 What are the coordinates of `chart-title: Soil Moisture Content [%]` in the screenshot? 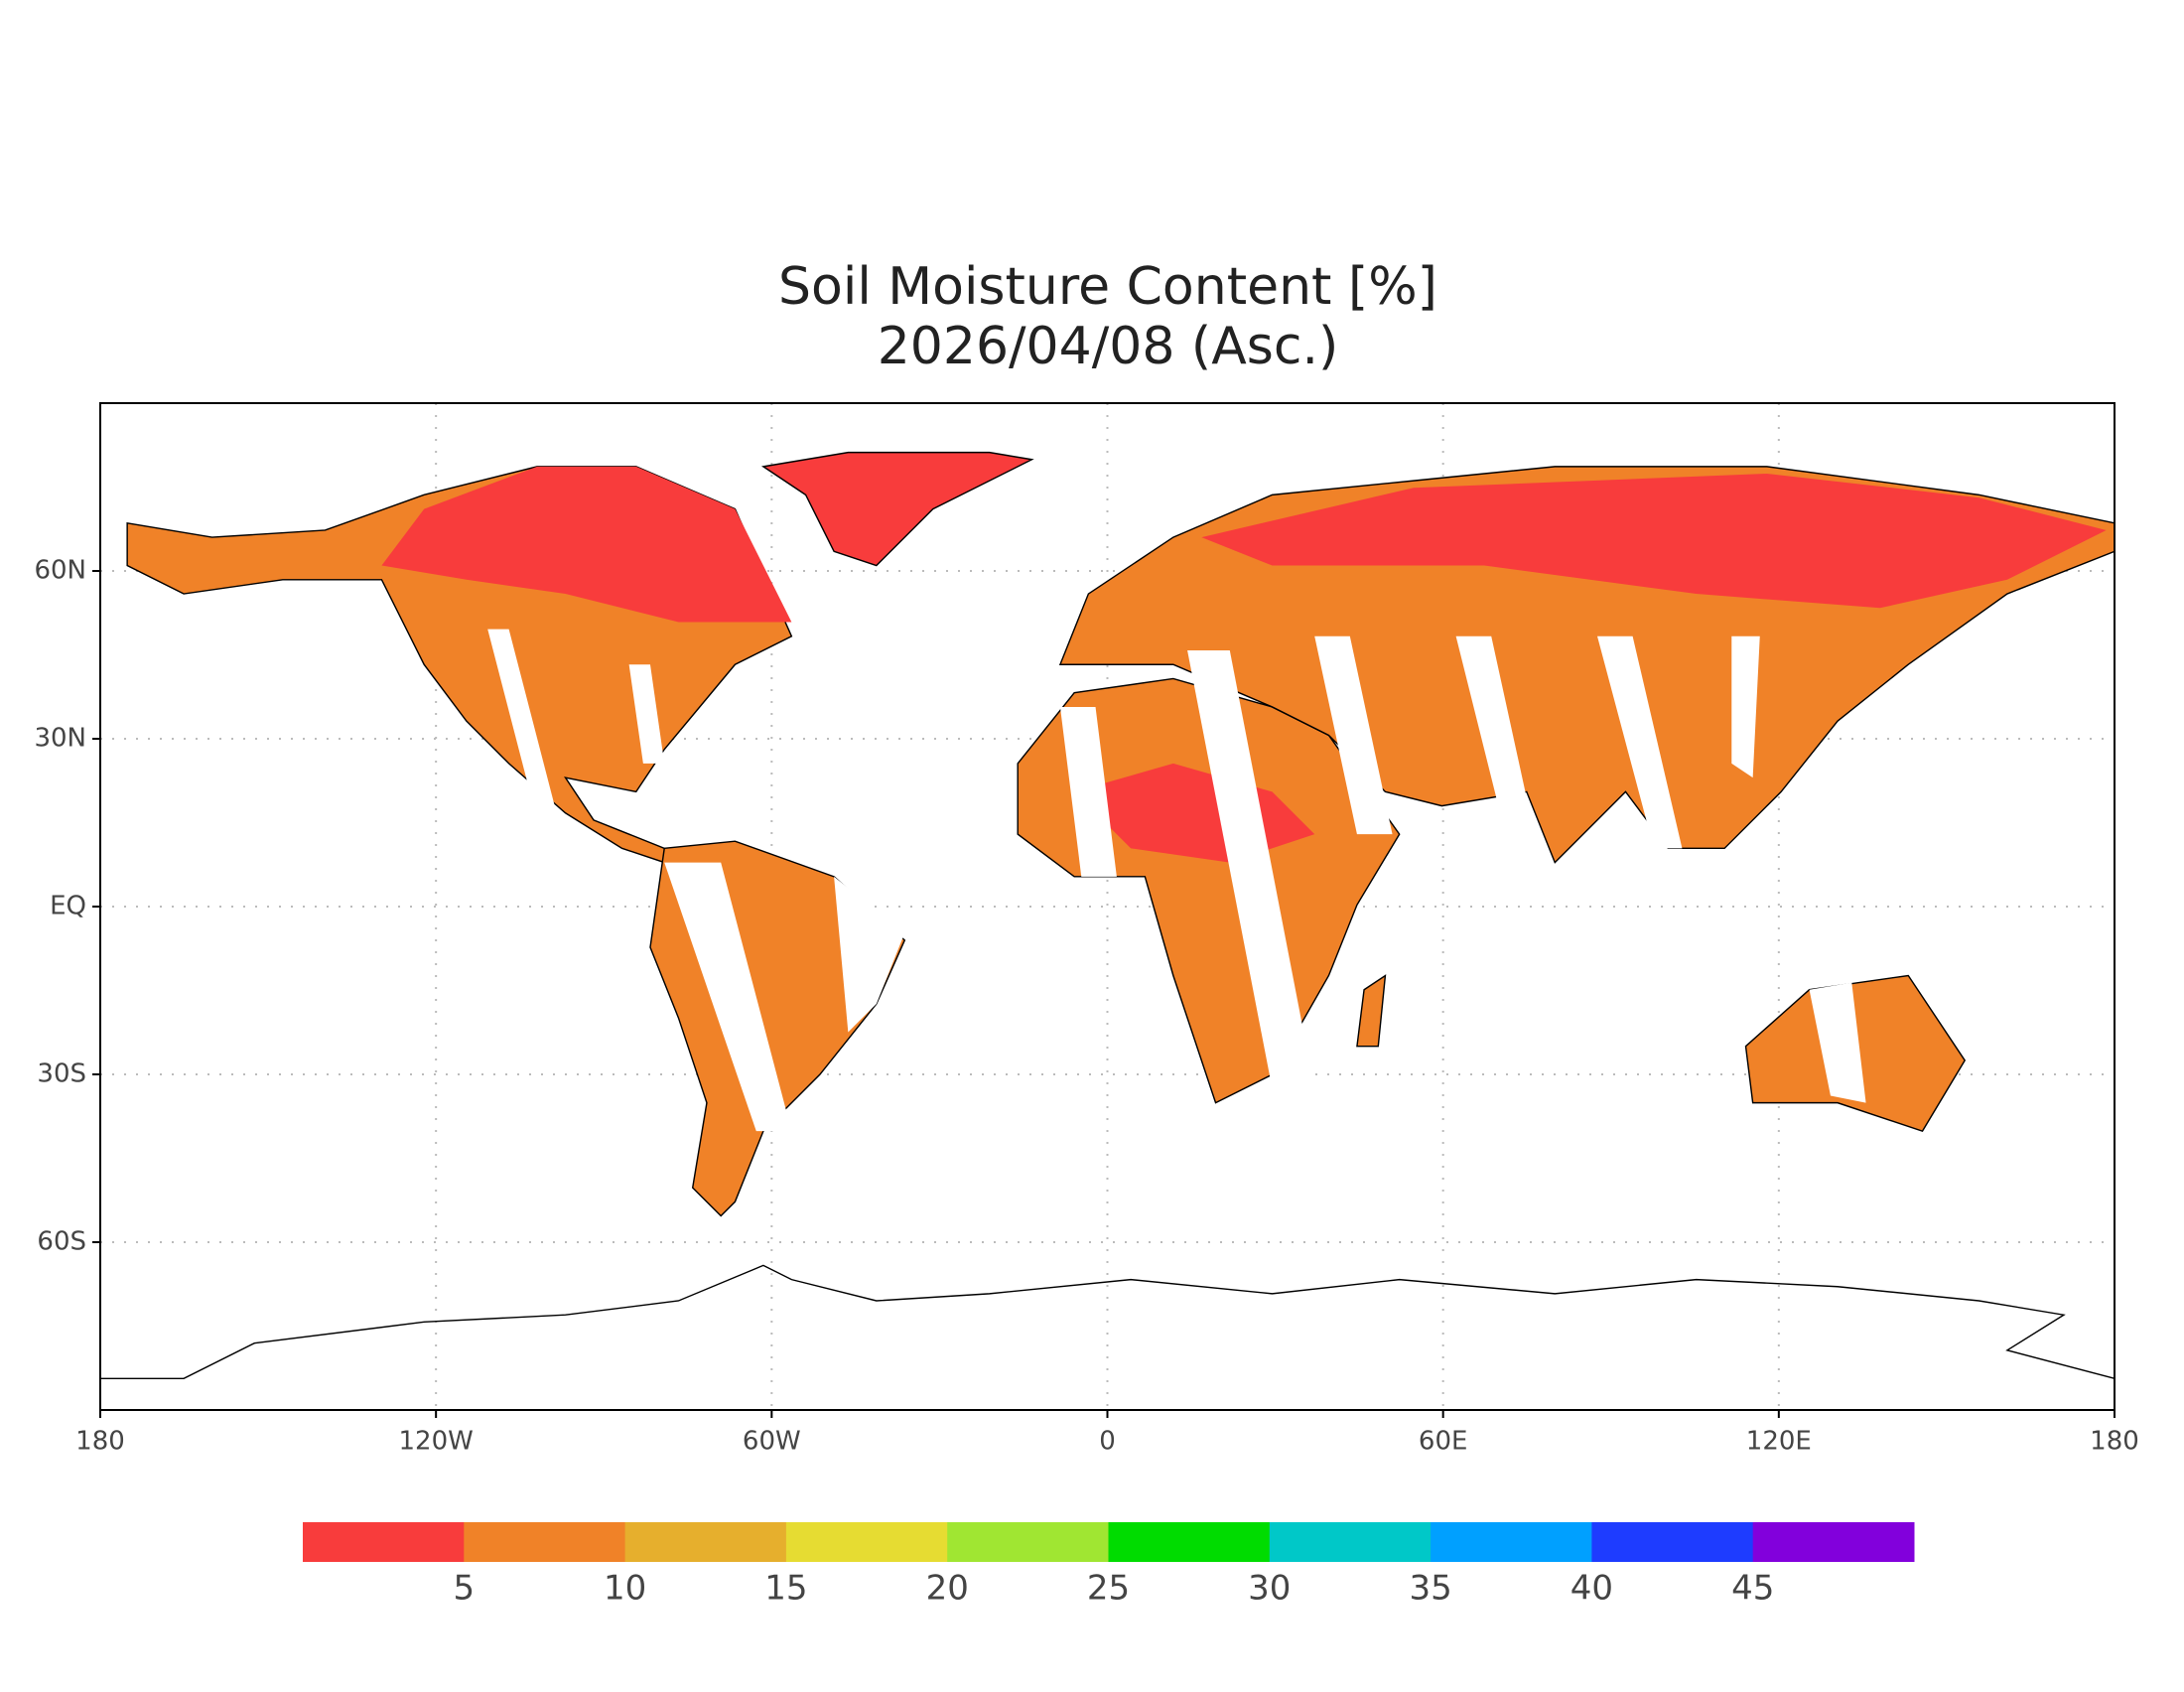 It's located at (1107, 287).